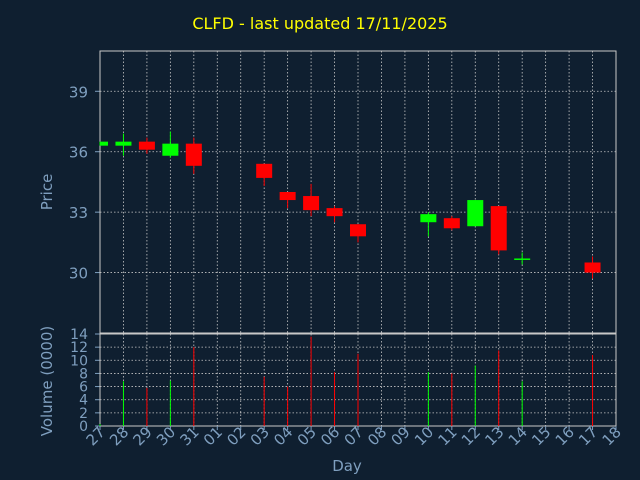  Describe the element at coordinates (83, 414) in the screenshot. I see `volume-tick-label: 2` at that location.